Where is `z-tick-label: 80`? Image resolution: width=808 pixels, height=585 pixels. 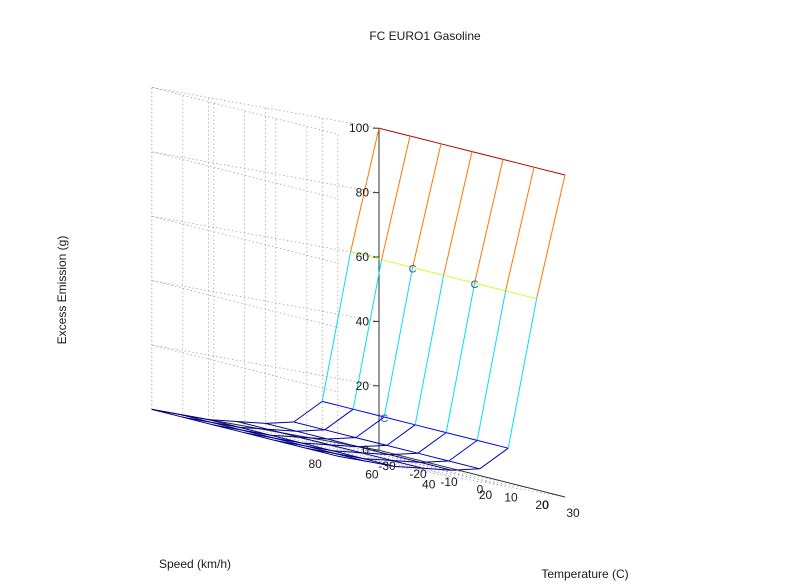 z-tick-label: 80 is located at coordinates (363, 193).